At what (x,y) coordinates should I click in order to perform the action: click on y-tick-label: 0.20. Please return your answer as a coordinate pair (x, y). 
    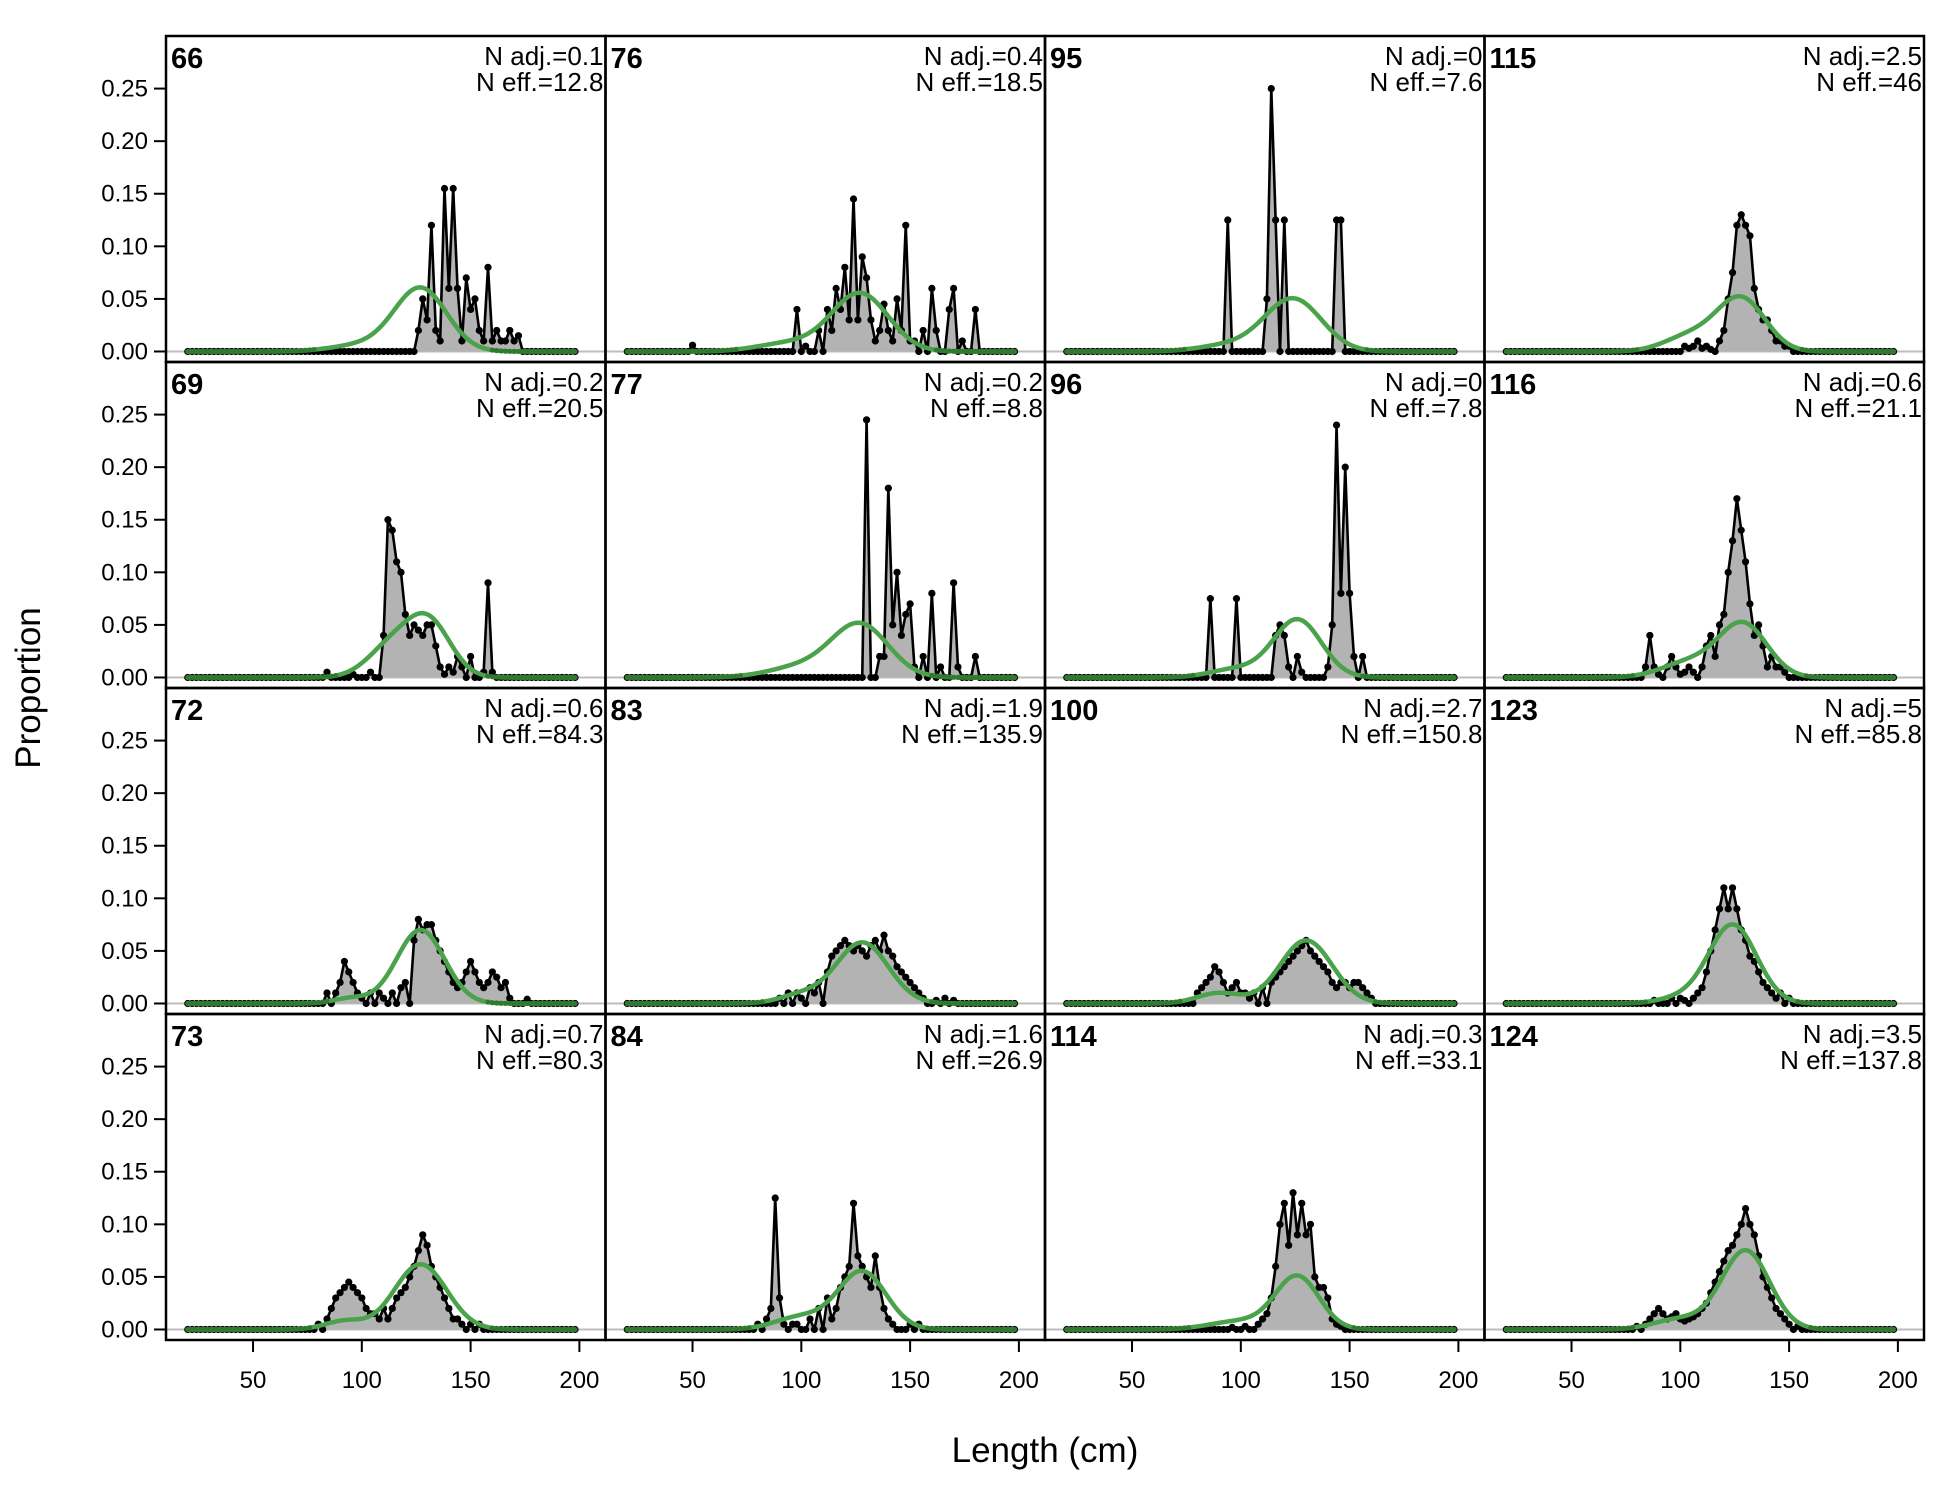
    Looking at the image, I should click on (124, 141).